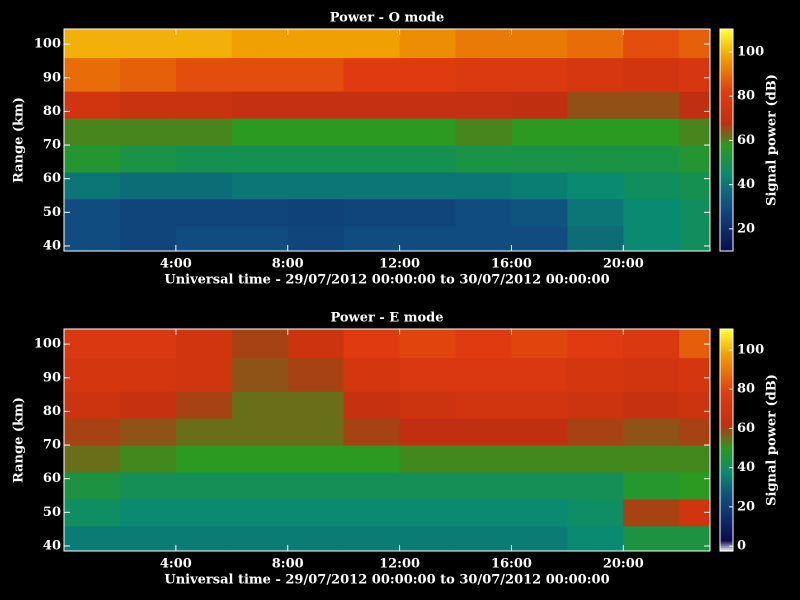 Image resolution: width=800 pixels, height=600 pixels. I want to click on y-tick-label: 100, so click(47, 44).